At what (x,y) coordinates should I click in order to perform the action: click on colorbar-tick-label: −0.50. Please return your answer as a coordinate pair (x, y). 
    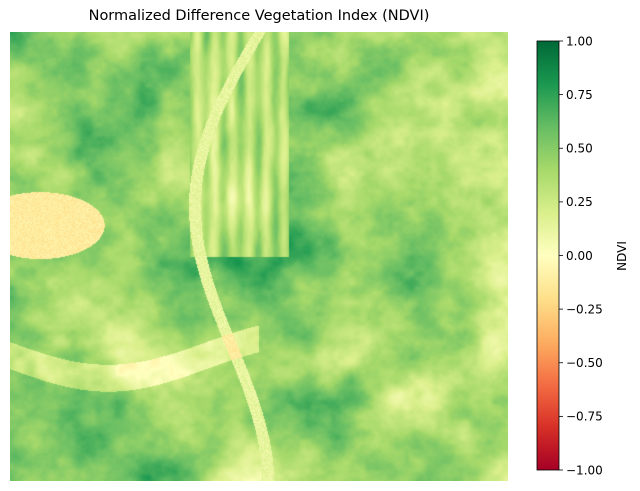
    Looking at the image, I should click on (584, 363).